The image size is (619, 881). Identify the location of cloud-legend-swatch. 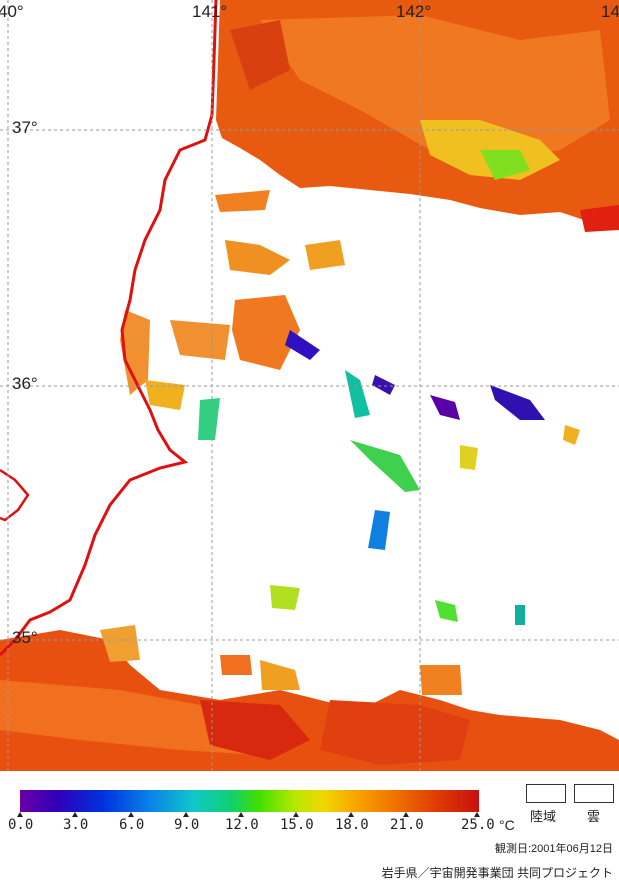
(594, 793).